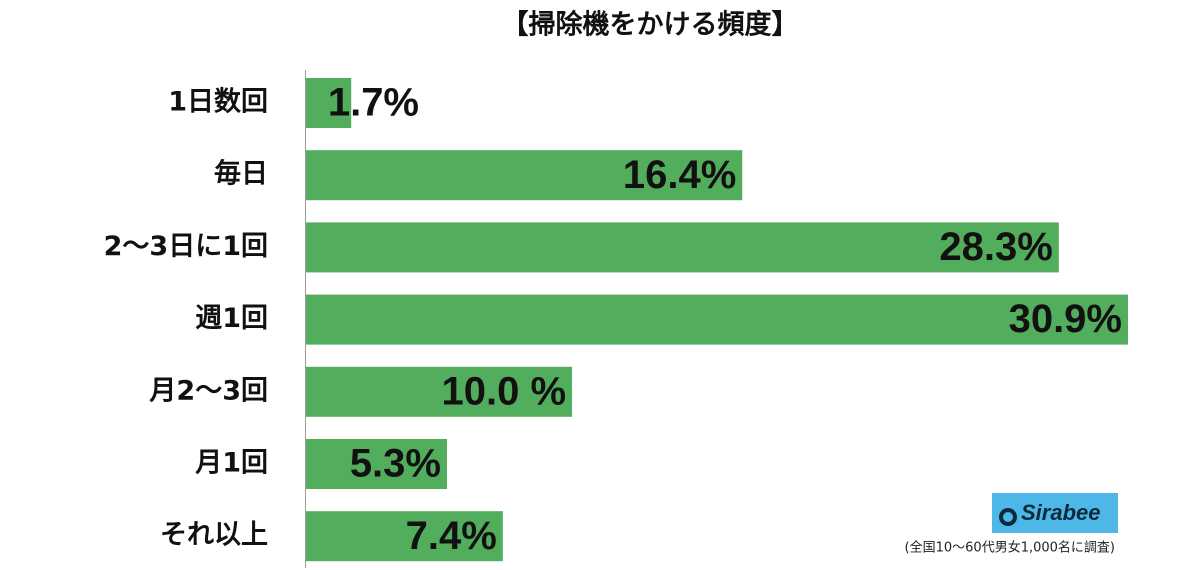  Describe the element at coordinates (1008, 517) in the screenshot. I see `logo-icon` at that location.